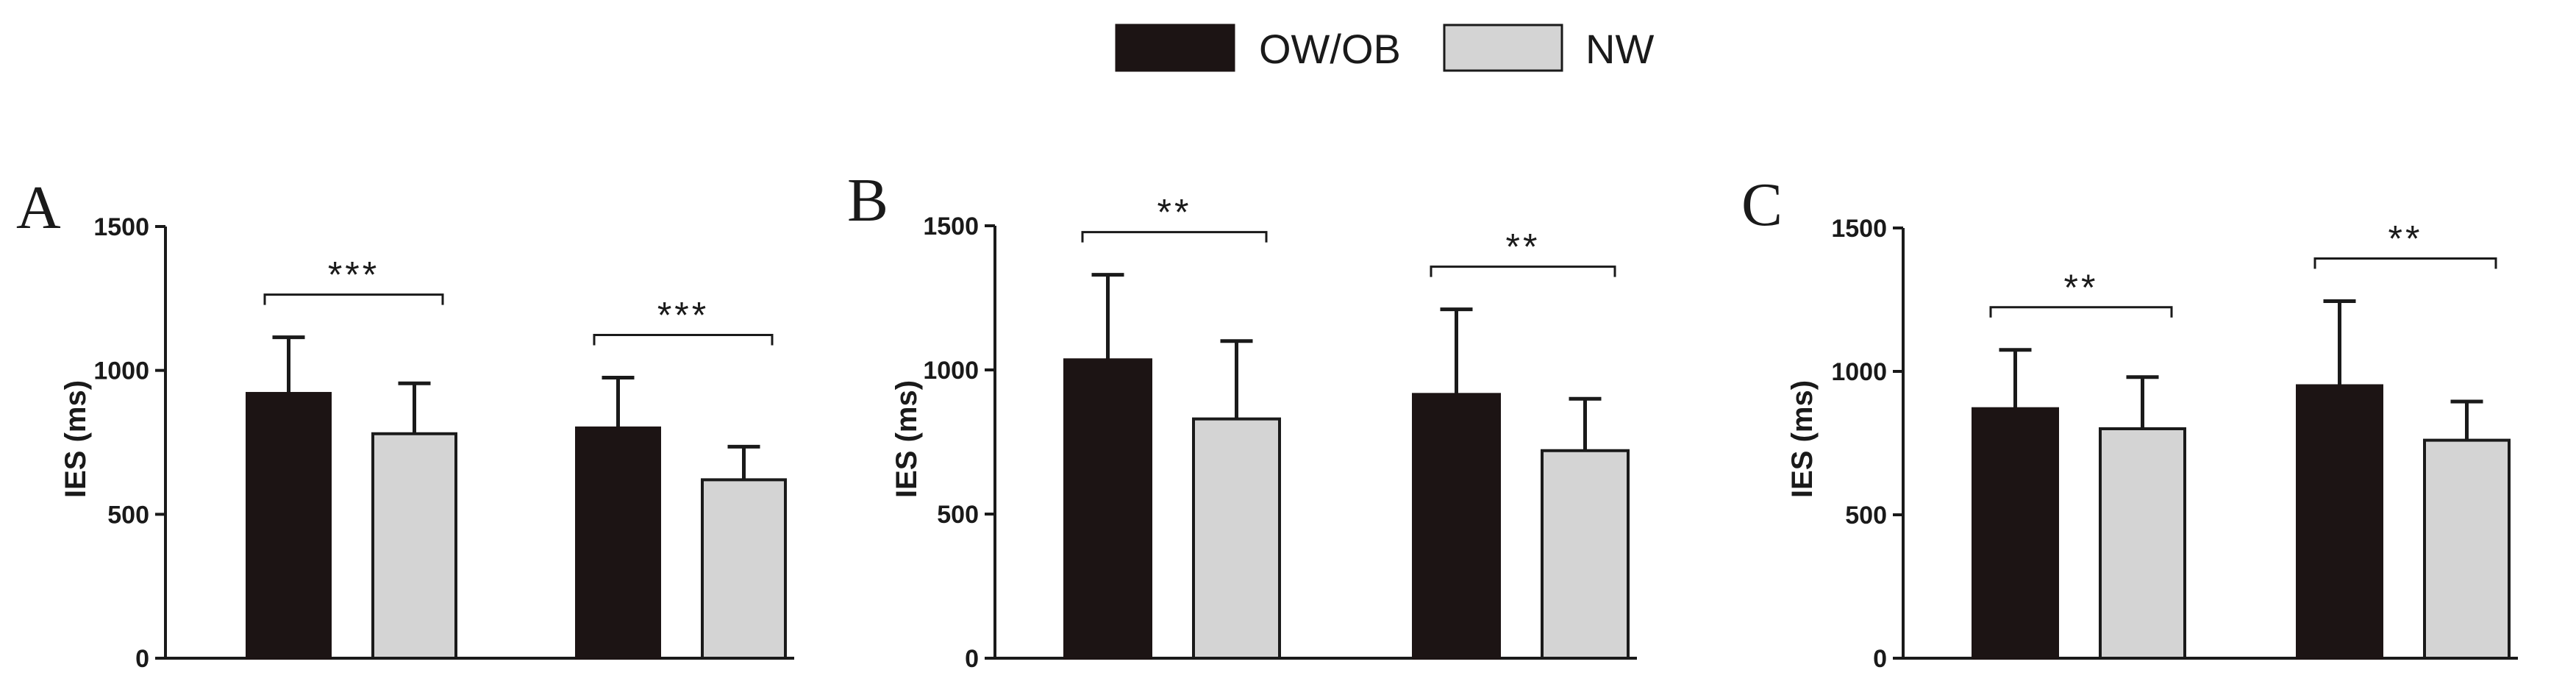 This screenshot has width=2576, height=681. Describe the element at coordinates (1503, 48) in the screenshot. I see `legend-swatch-nw` at that location.